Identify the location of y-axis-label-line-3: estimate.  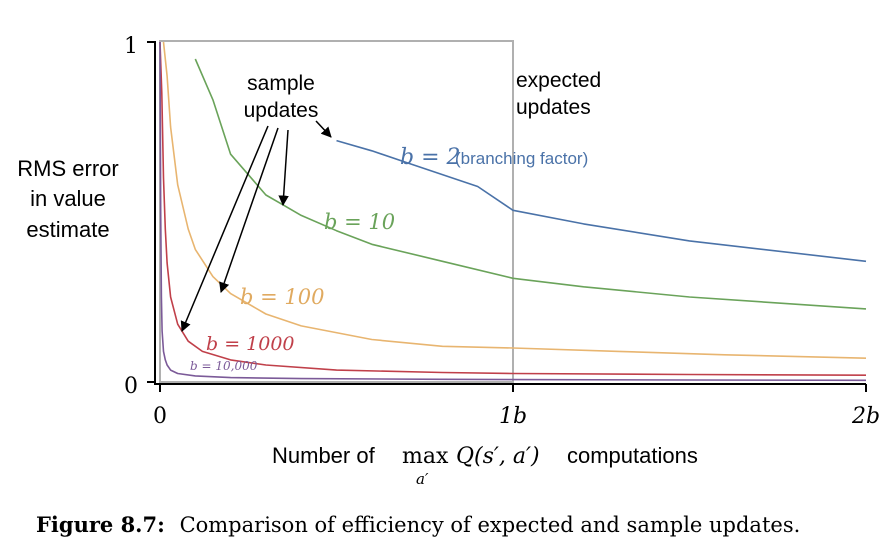
(67, 229).